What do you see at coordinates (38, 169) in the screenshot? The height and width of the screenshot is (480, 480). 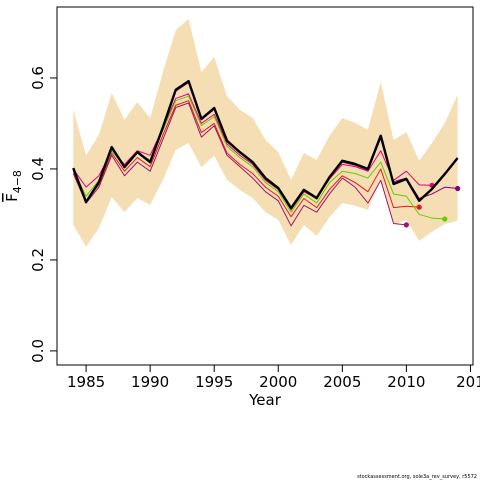 I see `y-tick-label: 0.4` at bounding box center [38, 169].